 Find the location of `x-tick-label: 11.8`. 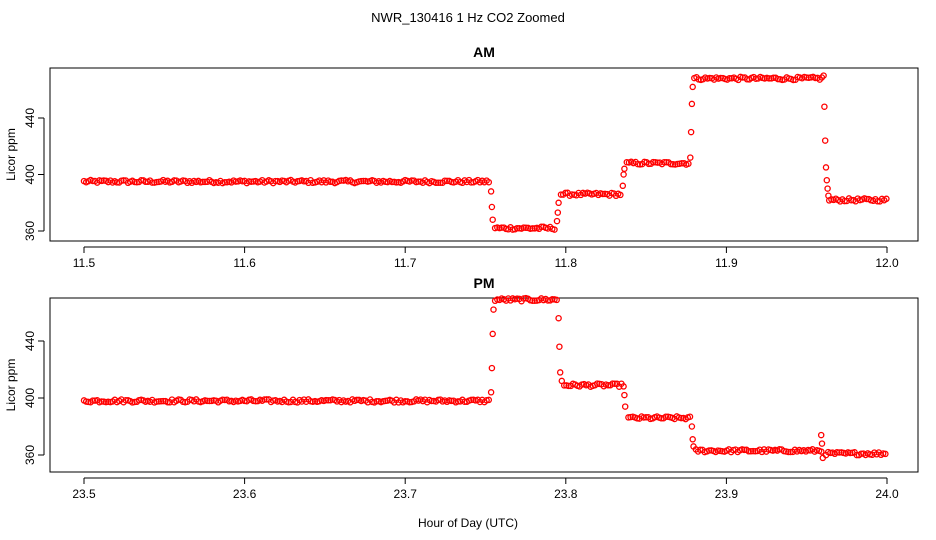

x-tick-label: 11.8 is located at coordinates (566, 263).